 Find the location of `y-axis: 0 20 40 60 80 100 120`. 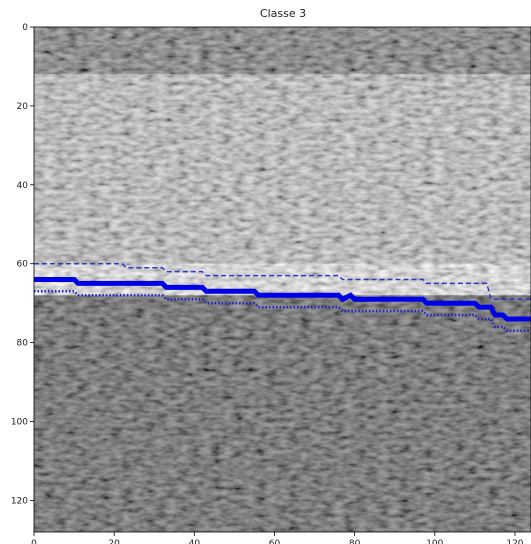

y-axis: 0 20 40 60 80 100 120 is located at coordinates (22, 264).